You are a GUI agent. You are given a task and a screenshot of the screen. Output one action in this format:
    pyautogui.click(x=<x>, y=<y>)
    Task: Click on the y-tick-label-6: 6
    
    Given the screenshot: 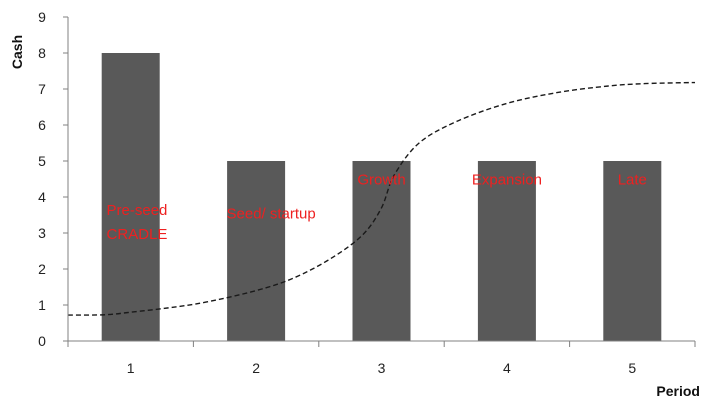 What is the action you would take?
    pyautogui.click(x=42, y=125)
    